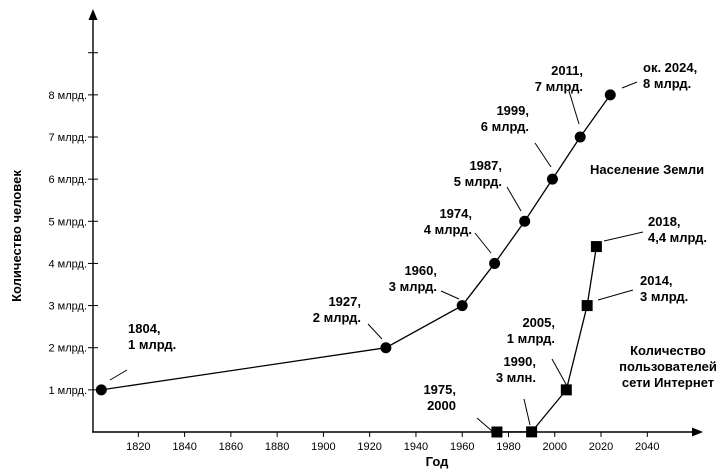 Image resolution: width=726 pixels, height=470 pixels. What do you see at coordinates (677, 229) in the screenshot?
I see `data-label: 2018, 4,4 млрд.` at bounding box center [677, 229].